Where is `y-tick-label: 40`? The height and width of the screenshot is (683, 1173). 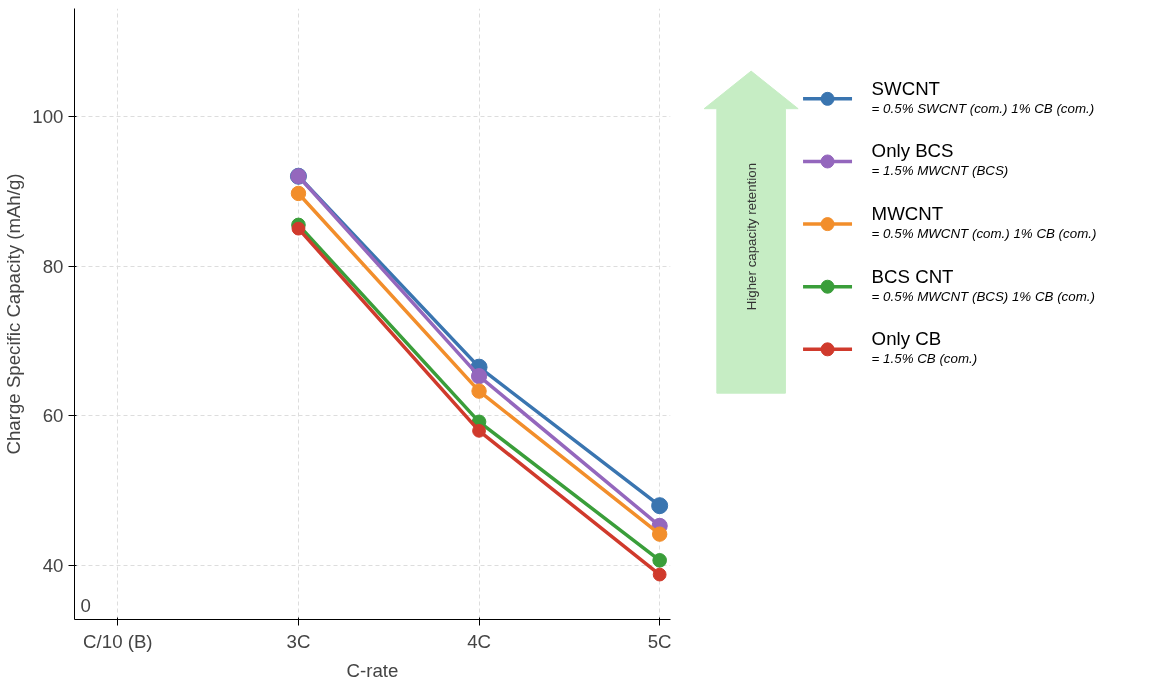 y-tick-label: 40 is located at coordinates (53, 566).